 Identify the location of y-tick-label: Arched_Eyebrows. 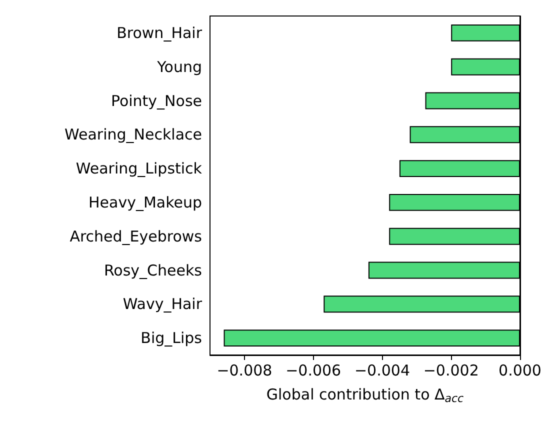
(136, 236).